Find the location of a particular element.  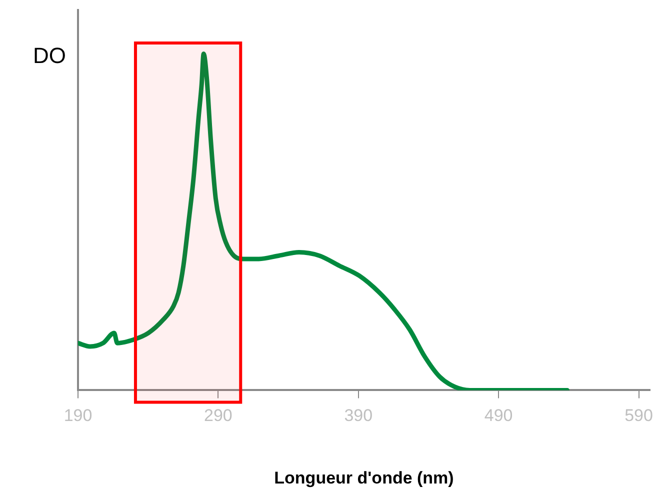

x-tick-label: 490 is located at coordinates (498, 416).